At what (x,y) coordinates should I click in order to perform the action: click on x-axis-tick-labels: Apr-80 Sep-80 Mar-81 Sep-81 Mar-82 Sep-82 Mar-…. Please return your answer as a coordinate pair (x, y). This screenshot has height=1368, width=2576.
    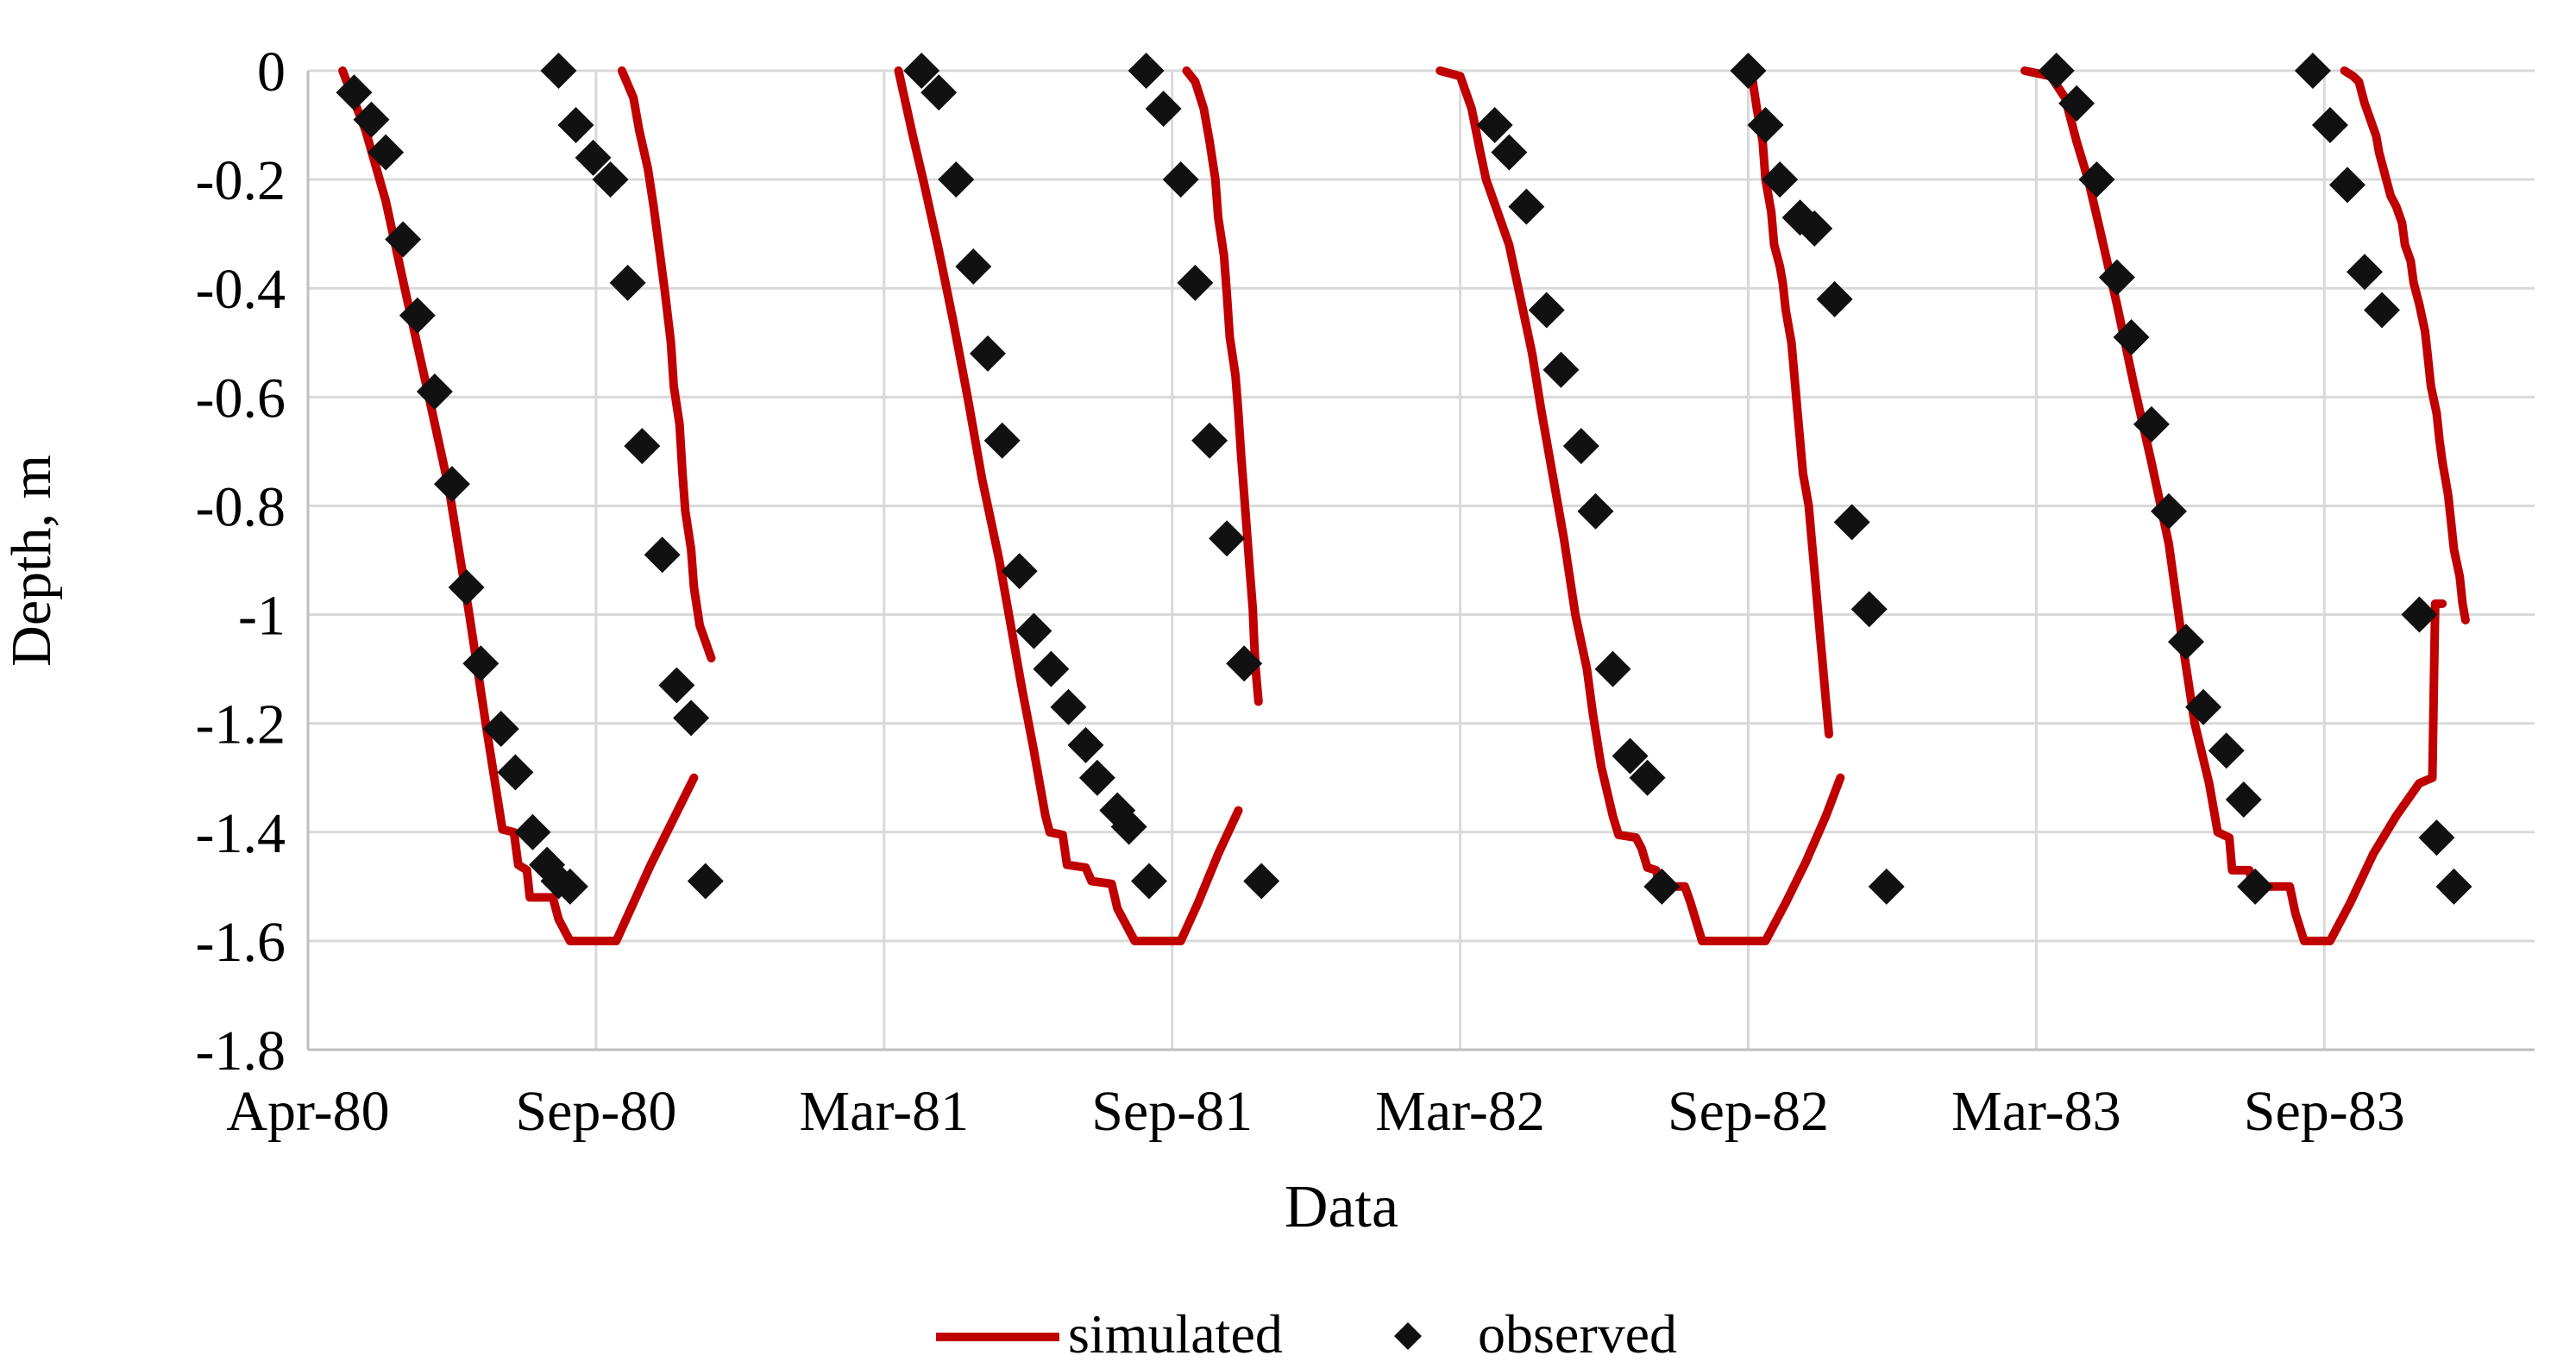
    Looking at the image, I should click on (1315, 1111).